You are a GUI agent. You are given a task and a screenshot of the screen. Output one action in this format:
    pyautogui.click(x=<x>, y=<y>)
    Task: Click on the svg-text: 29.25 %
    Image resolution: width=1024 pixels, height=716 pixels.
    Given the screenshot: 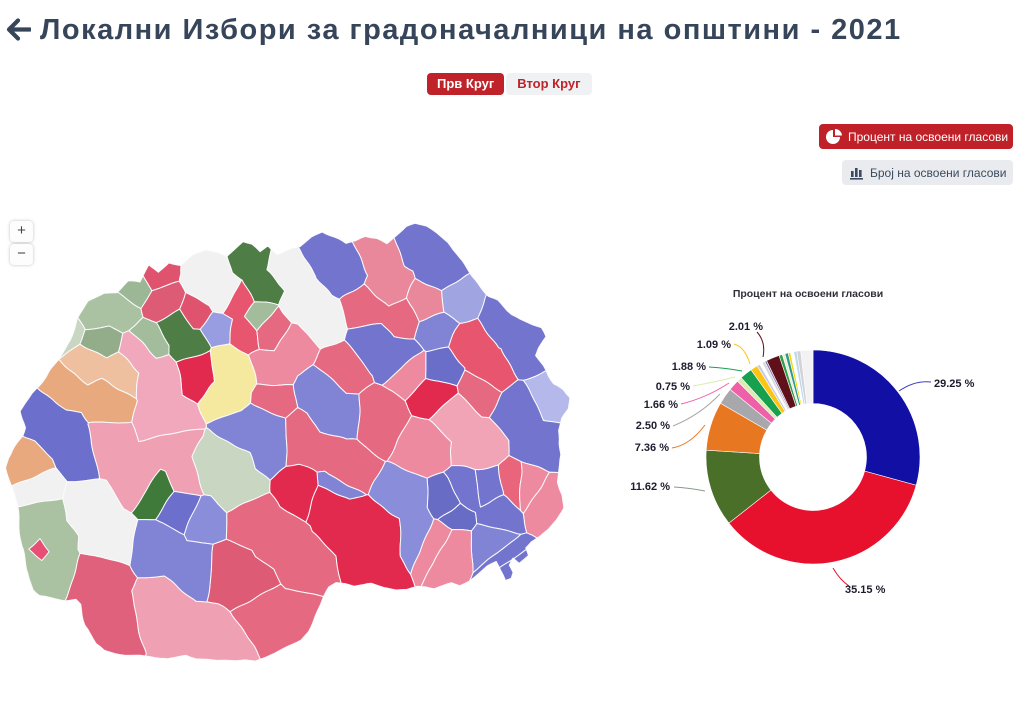 What is the action you would take?
    pyautogui.click(x=954, y=384)
    